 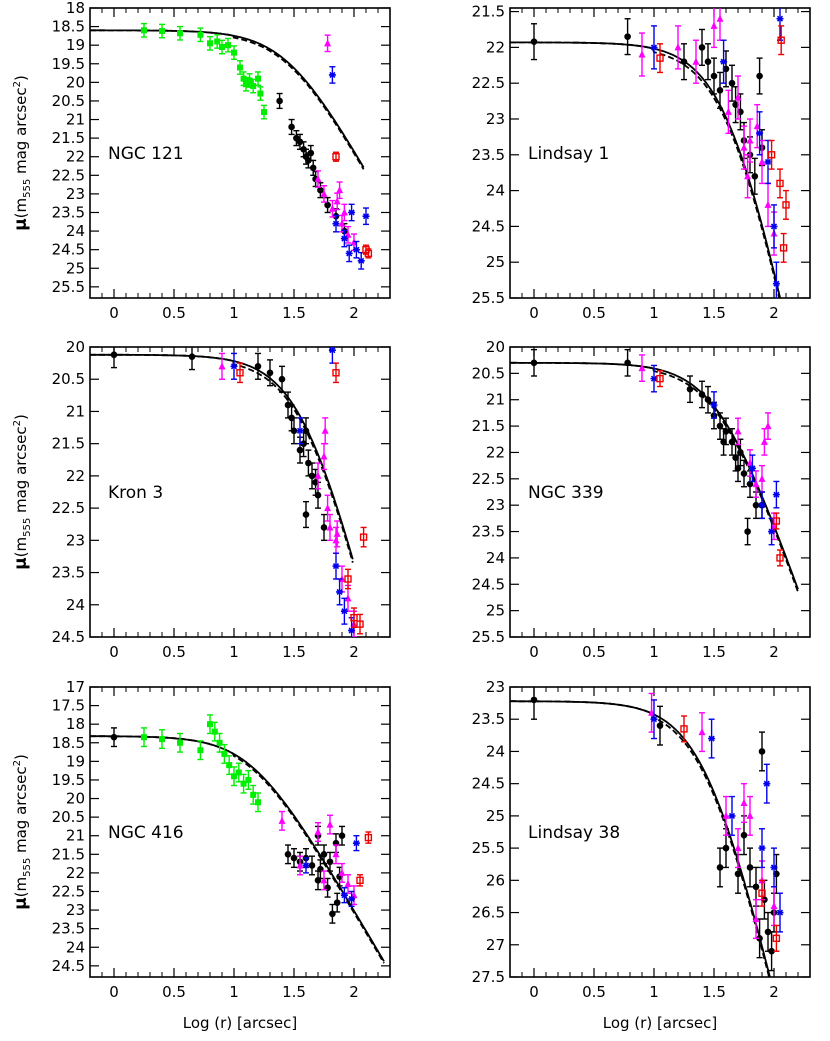 What do you see at coordinates (68, 929) in the screenshot?
I see `y-tick-label: 23.5` at bounding box center [68, 929].